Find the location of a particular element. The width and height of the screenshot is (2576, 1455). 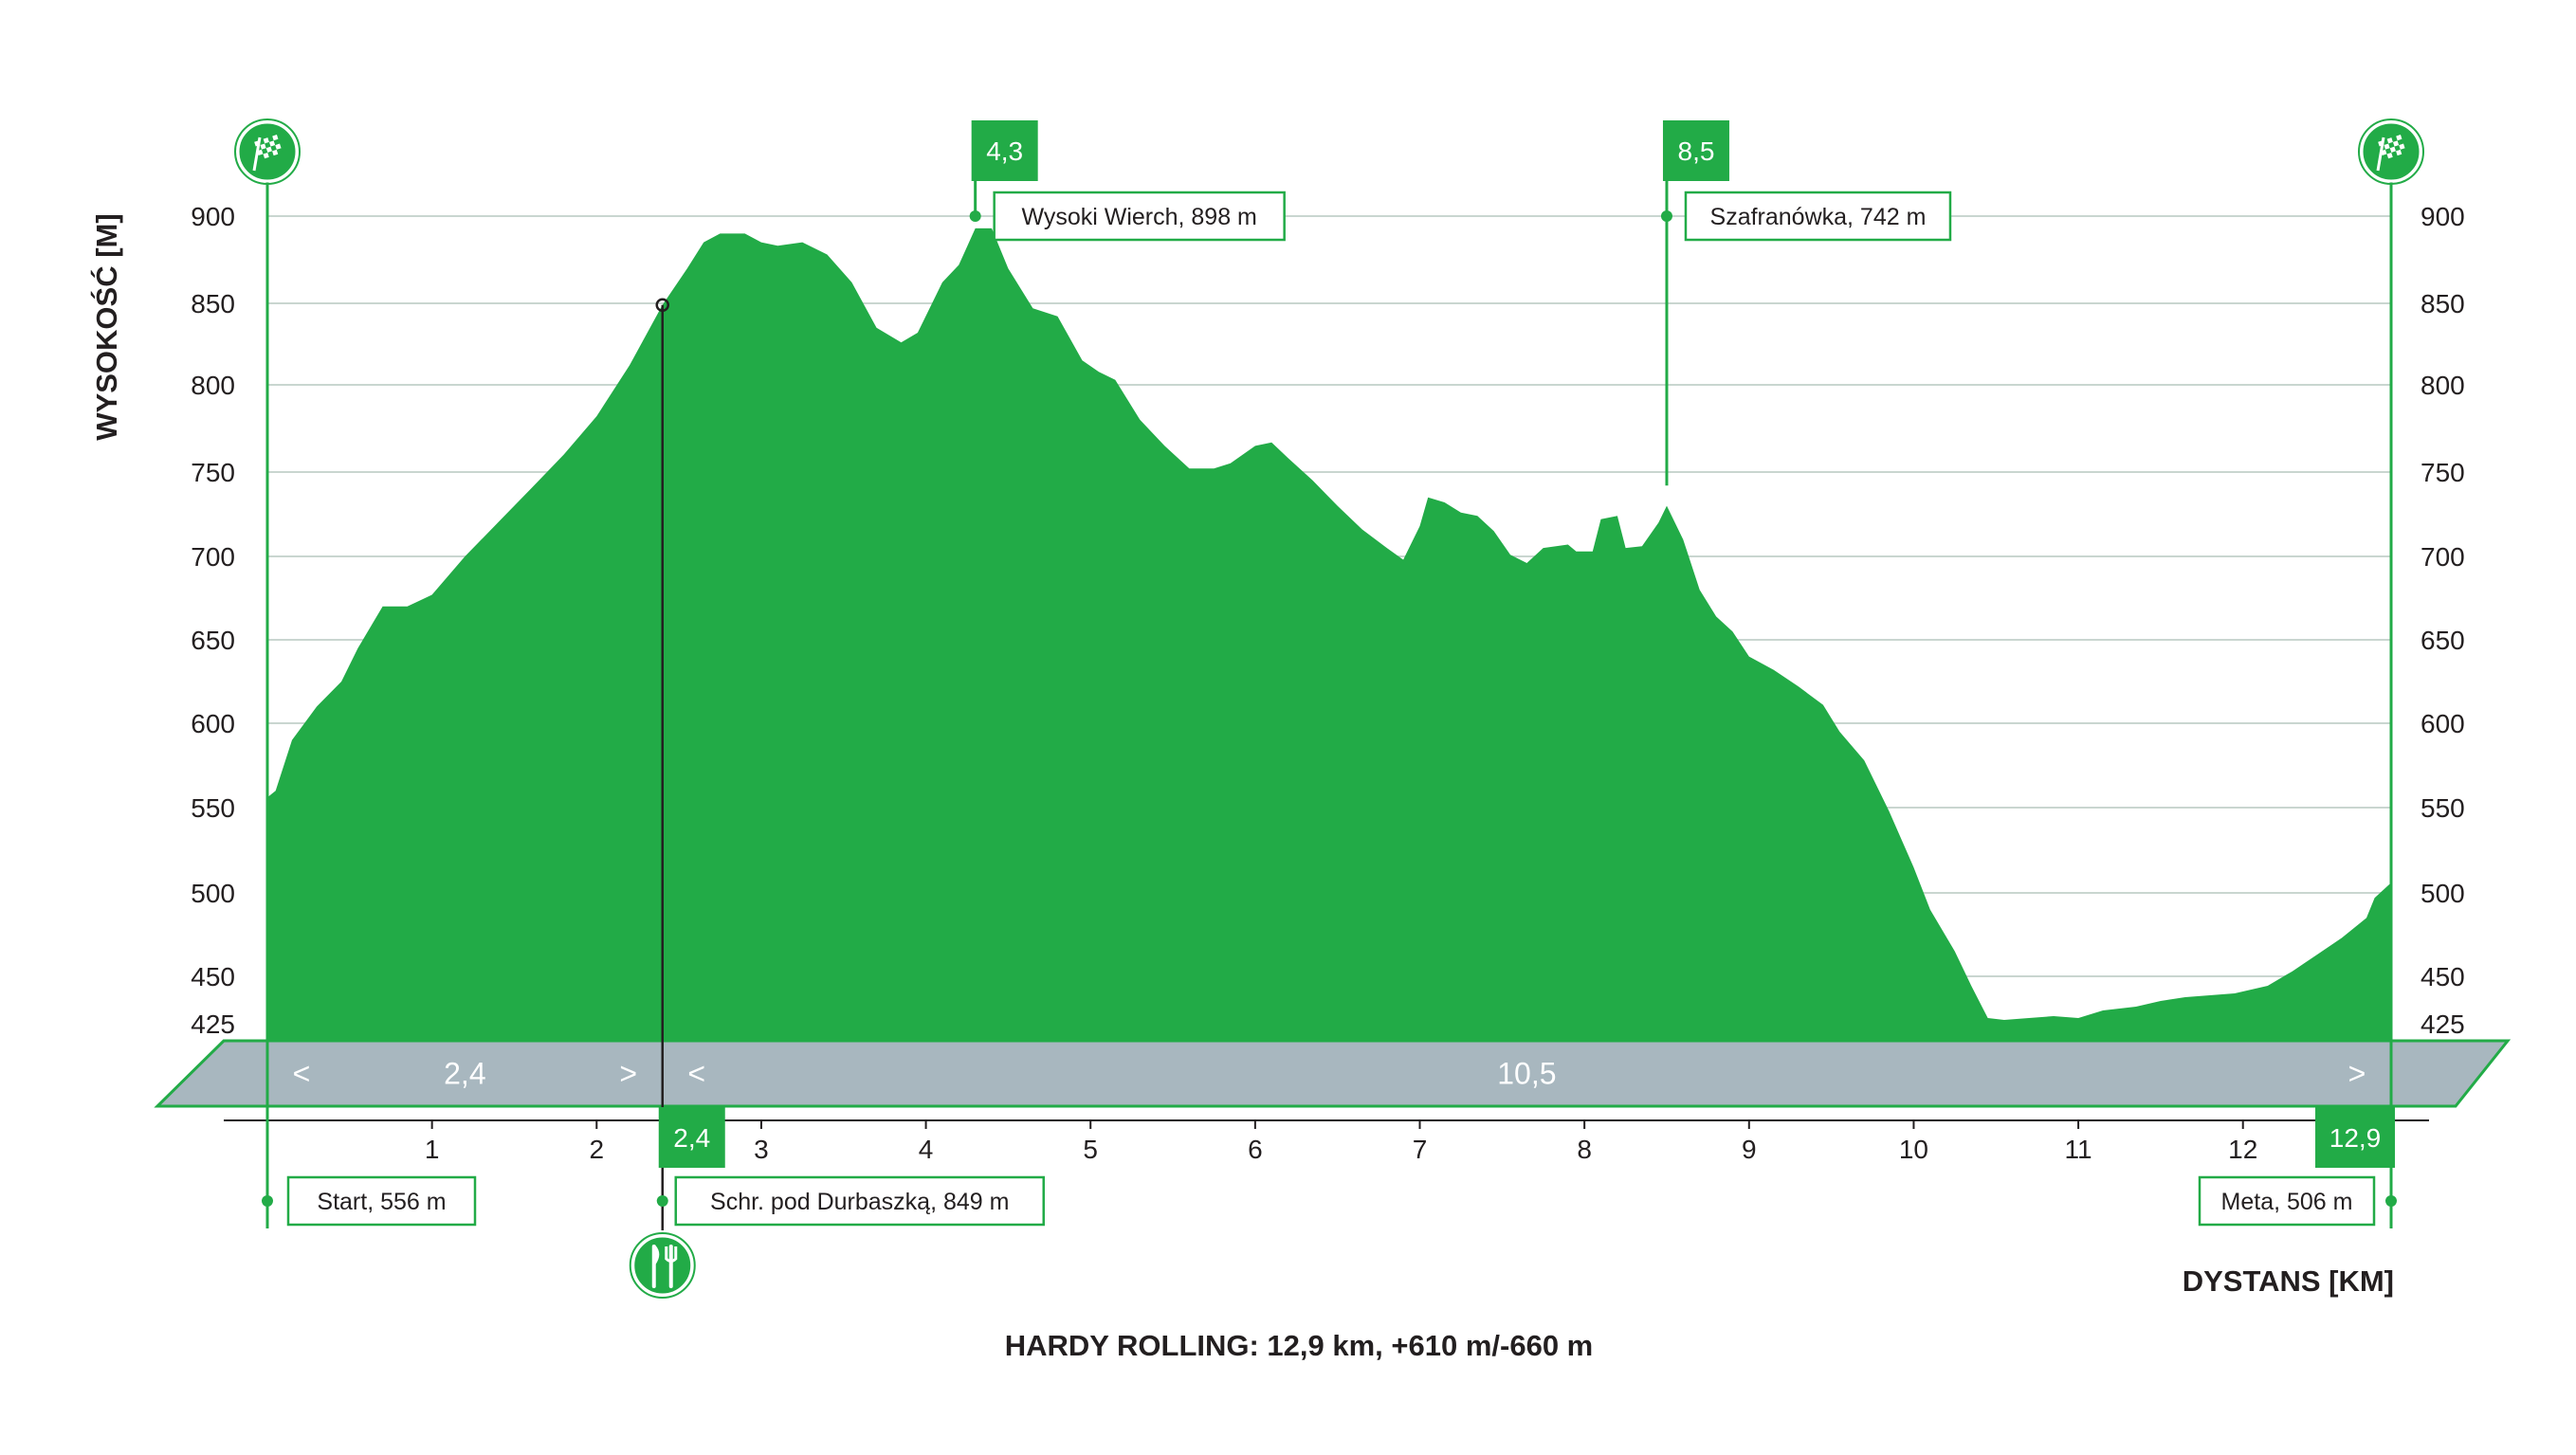

y-tick-label-right: 550 is located at coordinates (2443, 808).